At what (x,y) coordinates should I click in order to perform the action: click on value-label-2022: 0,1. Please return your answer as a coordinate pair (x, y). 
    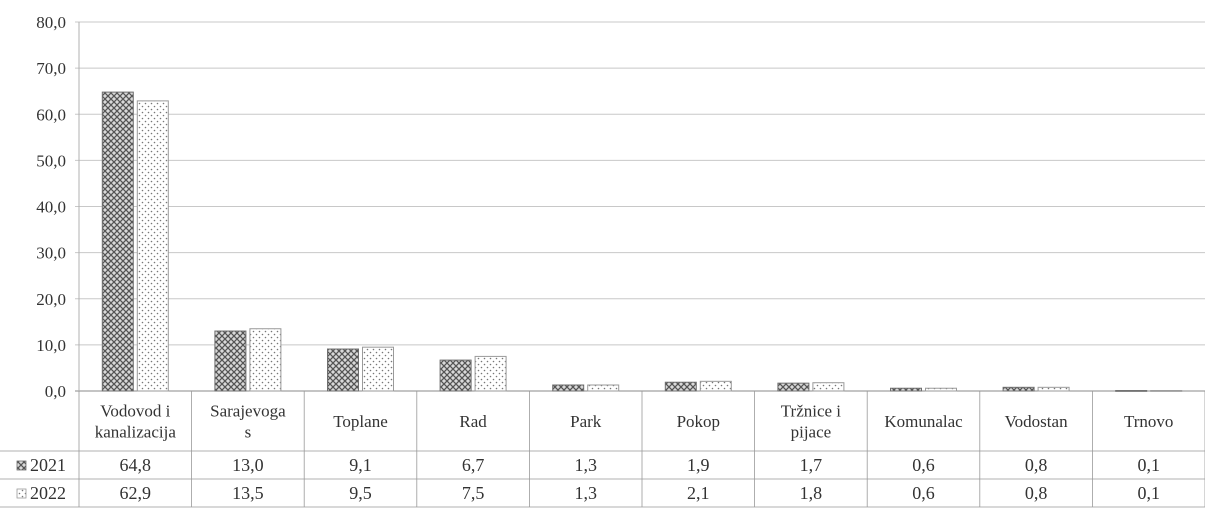
    Looking at the image, I should click on (1148, 493).